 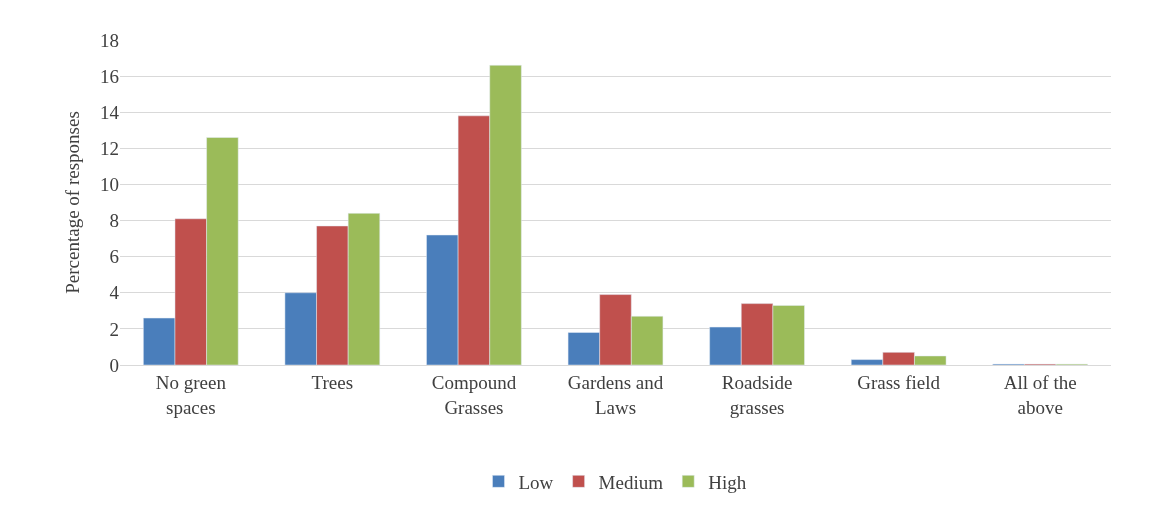 What do you see at coordinates (72, 202) in the screenshot?
I see `y-axis-title: Percentage of responses` at bounding box center [72, 202].